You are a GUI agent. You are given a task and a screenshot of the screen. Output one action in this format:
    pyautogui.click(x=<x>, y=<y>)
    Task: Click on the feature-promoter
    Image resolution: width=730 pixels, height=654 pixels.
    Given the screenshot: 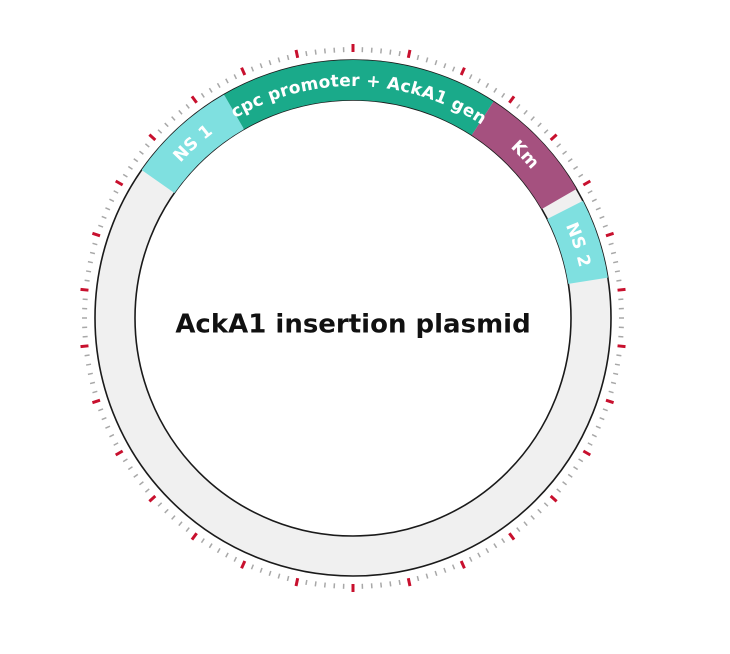 What is the action you would take?
    pyautogui.click(x=359, y=98)
    